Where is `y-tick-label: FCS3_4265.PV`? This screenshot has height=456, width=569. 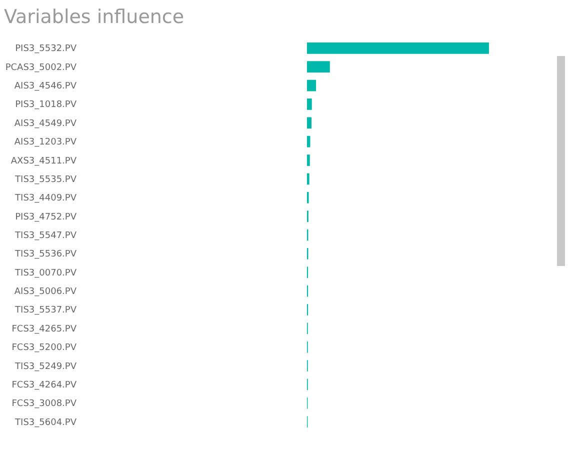
y-tick-label: FCS3_4265.PV is located at coordinates (45, 329).